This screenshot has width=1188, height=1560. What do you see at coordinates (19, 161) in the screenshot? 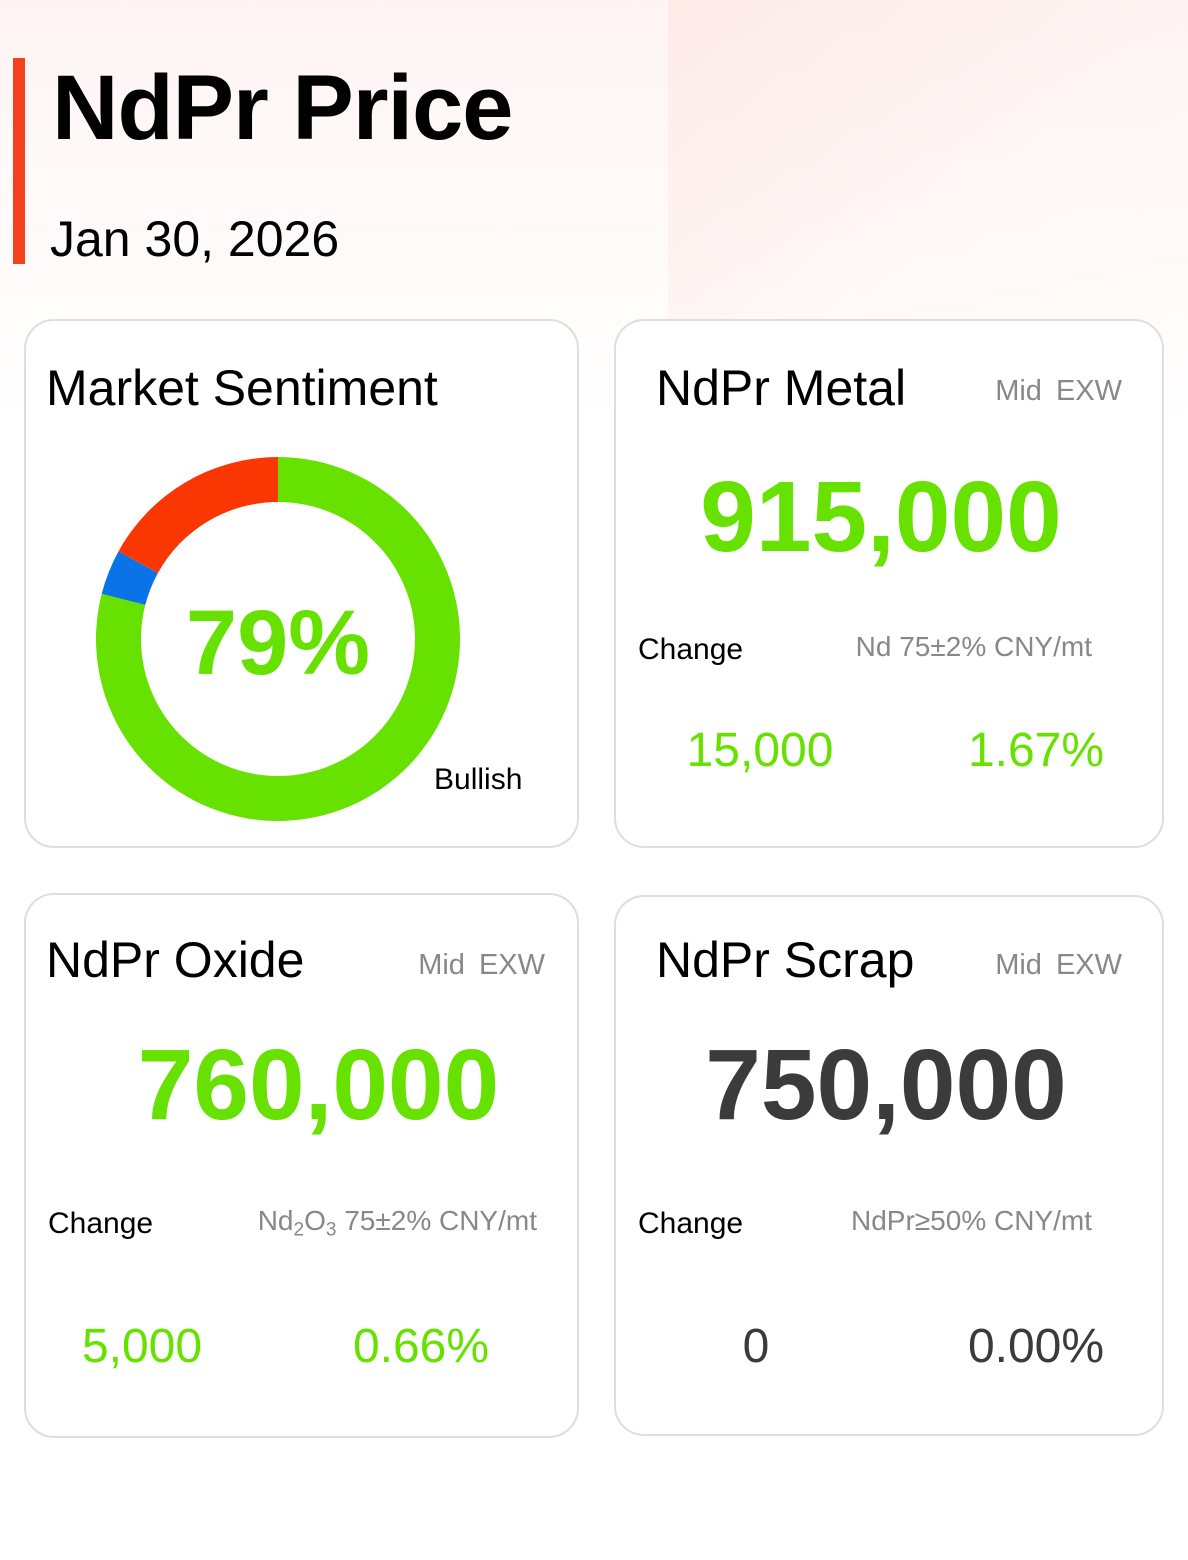
I see `title-accent-bar` at bounding box center [19, 161].